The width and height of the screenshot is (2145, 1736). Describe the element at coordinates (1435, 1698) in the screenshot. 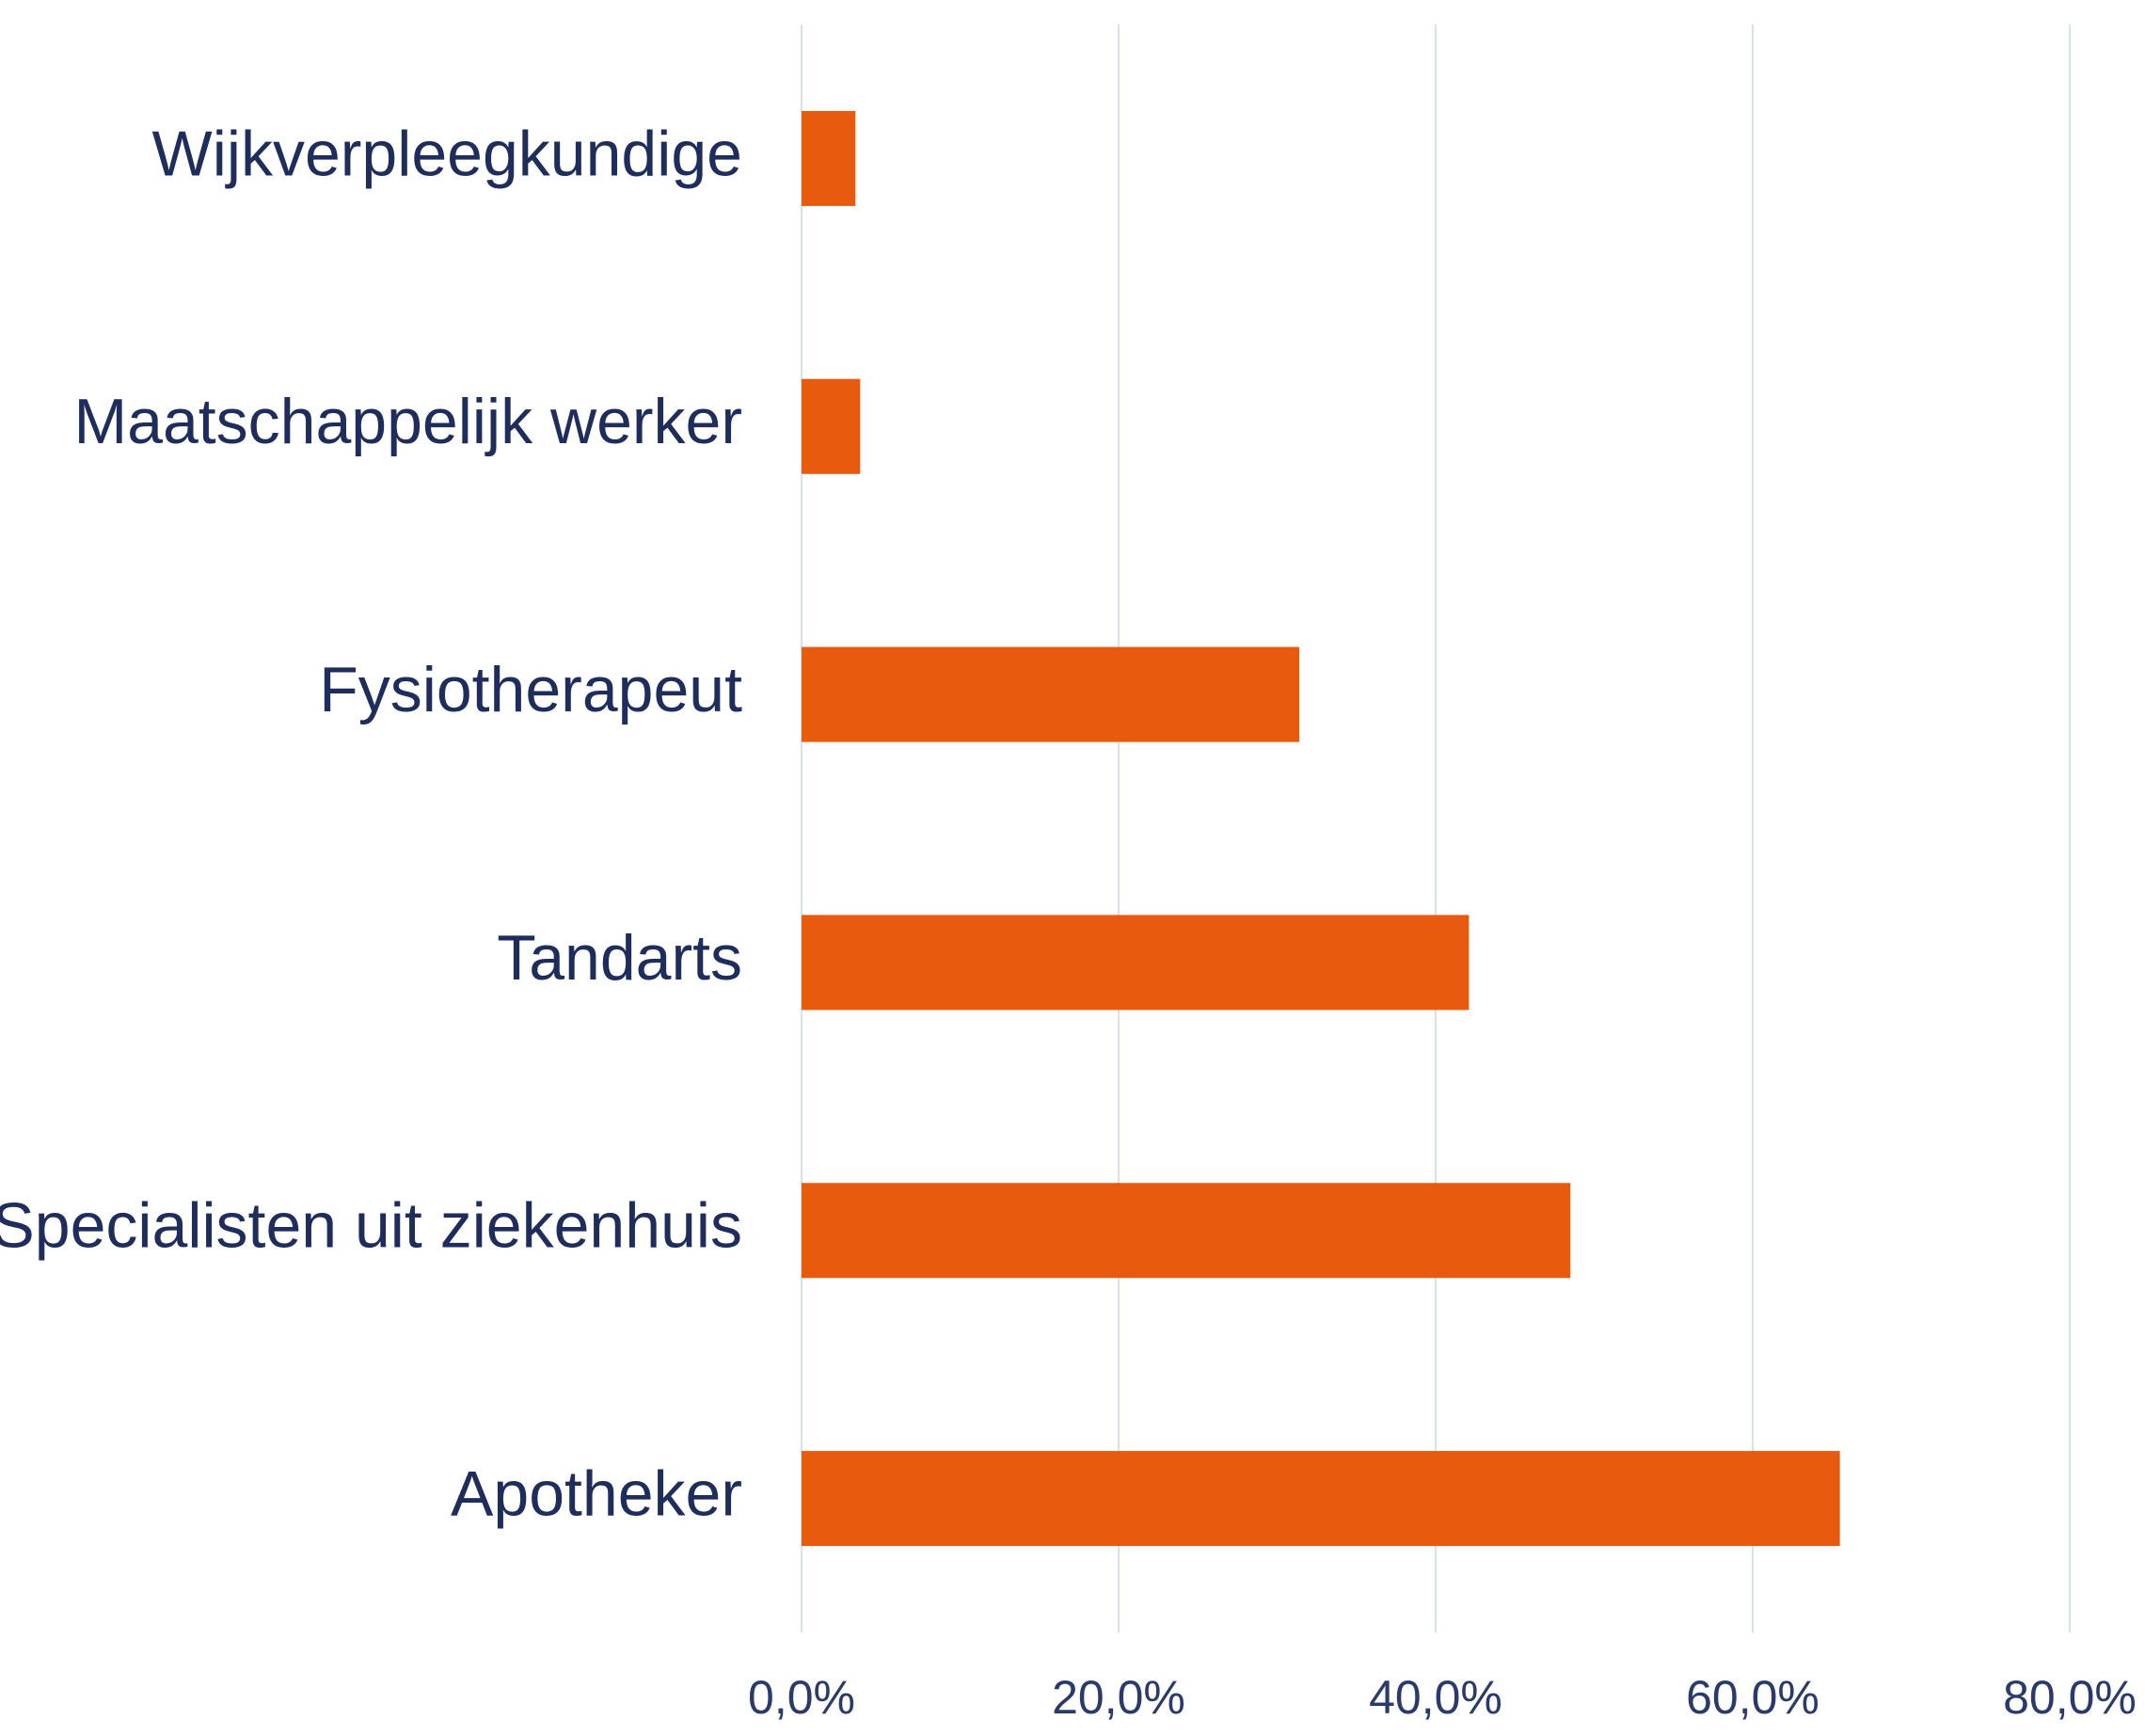

I see `x-tick-label: 40,0%` at that location.